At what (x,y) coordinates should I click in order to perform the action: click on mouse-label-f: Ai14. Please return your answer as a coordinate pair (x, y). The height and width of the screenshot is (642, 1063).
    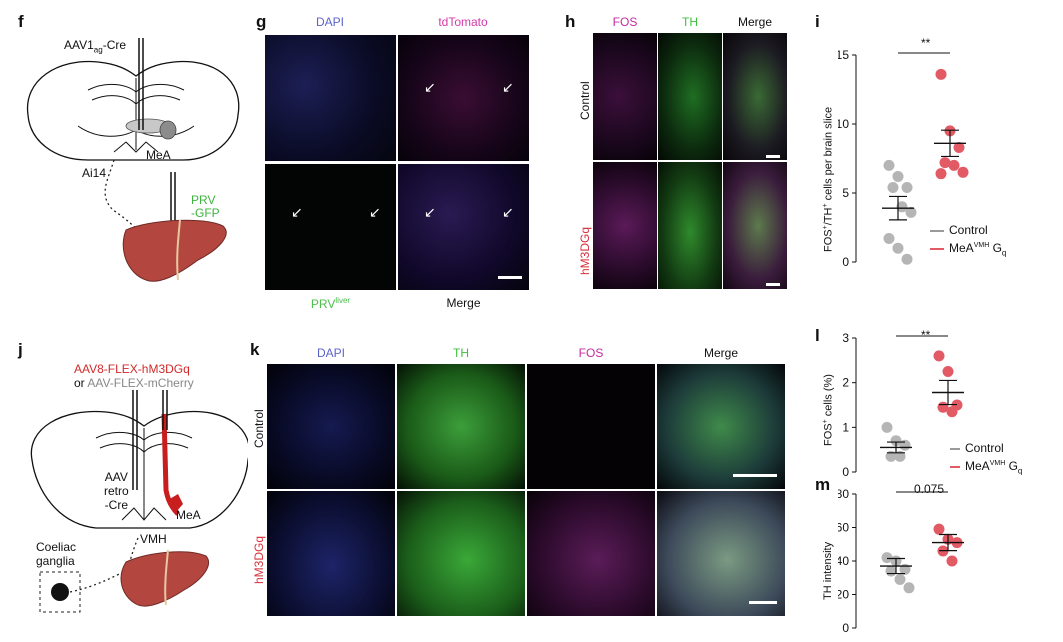
    Looking at the image, I should click on (94, 173).